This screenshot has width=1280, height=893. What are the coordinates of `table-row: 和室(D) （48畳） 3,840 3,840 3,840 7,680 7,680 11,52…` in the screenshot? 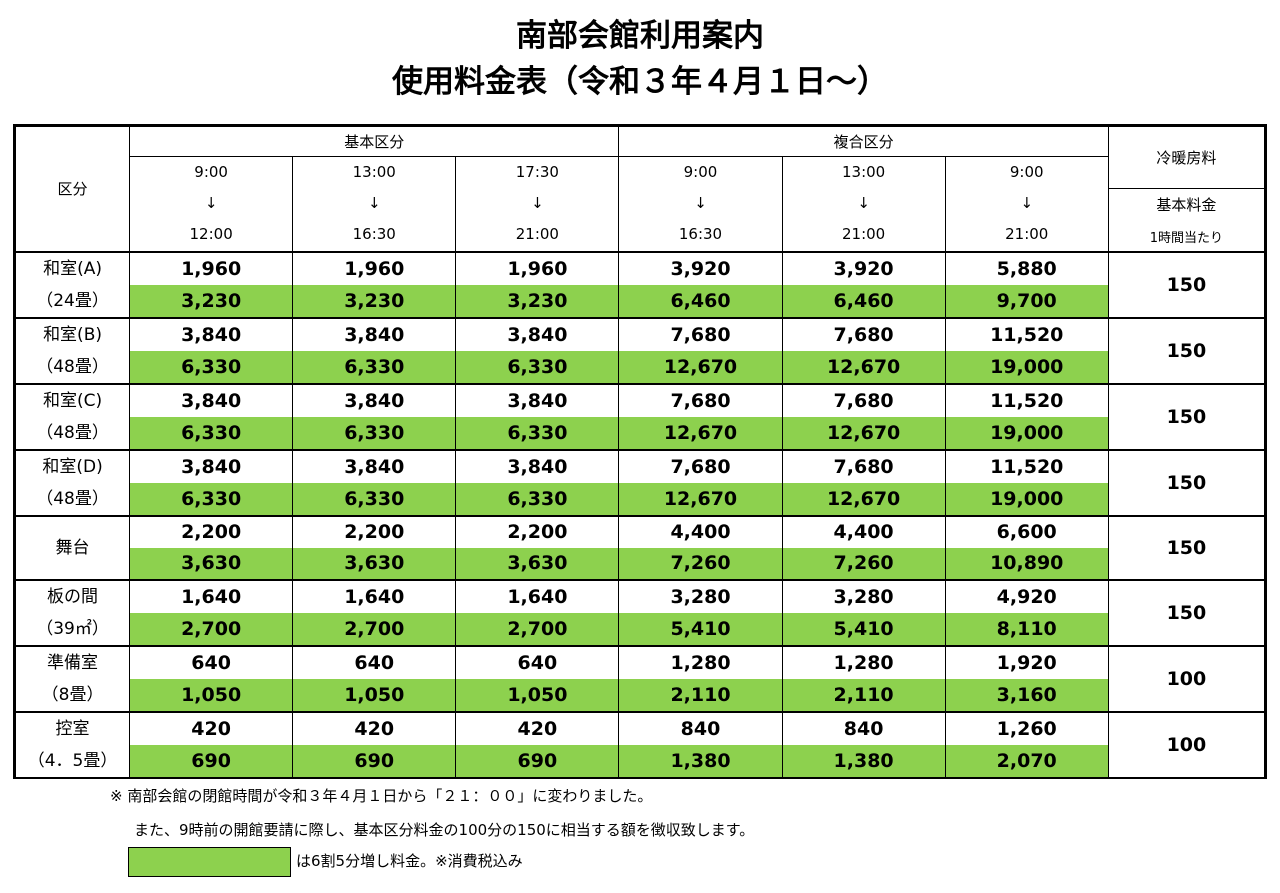 It's located at (640, 483).